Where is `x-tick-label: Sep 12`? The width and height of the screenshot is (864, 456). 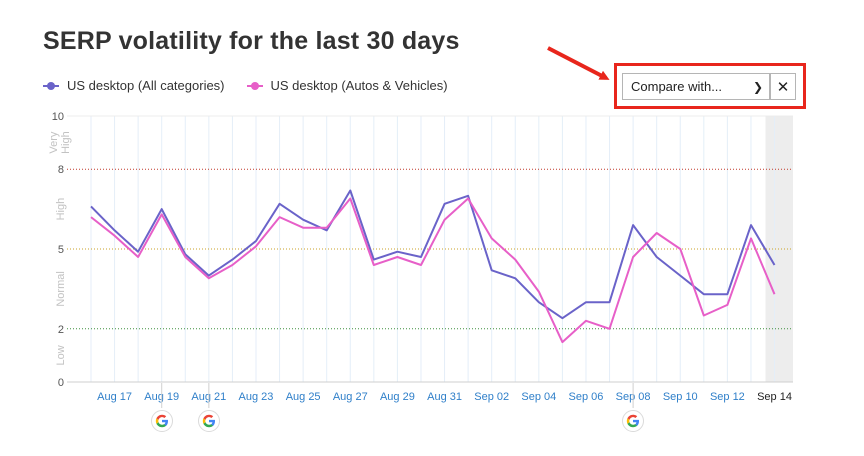 x-tick-label: Sep 12 is located at coordinates (727, 397).